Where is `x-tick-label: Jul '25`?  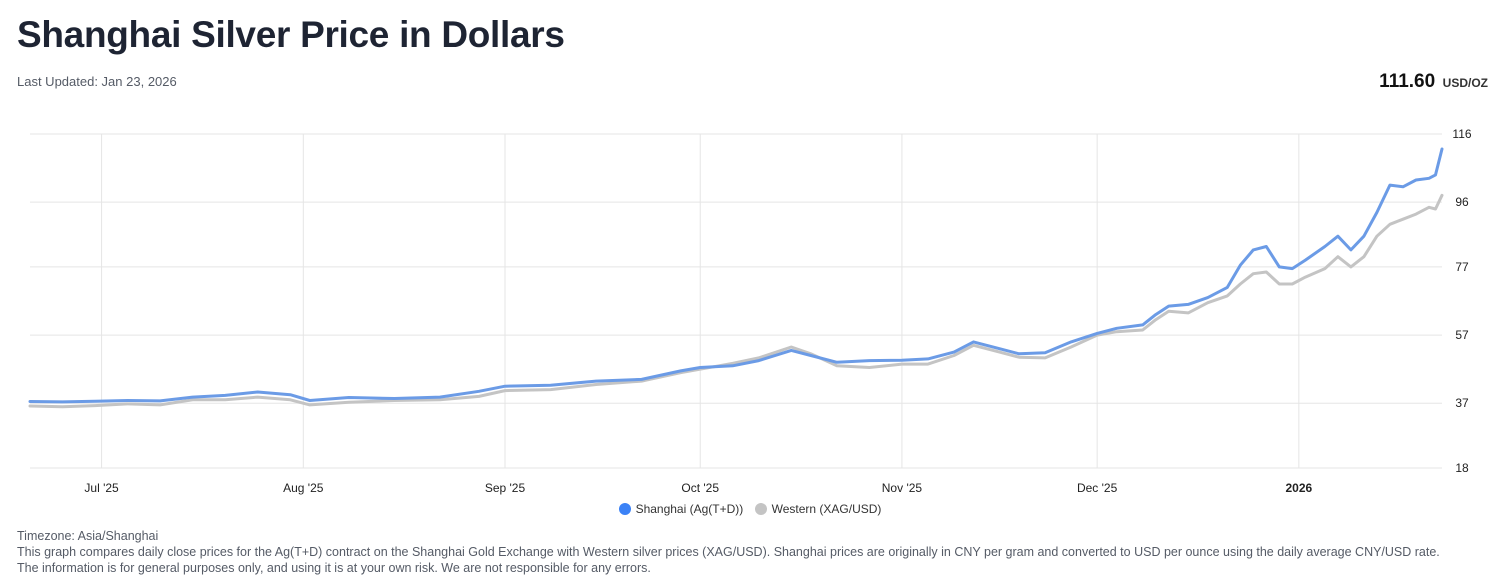 x-tick-label: Jul '25 is located at coordinates (101, 488).